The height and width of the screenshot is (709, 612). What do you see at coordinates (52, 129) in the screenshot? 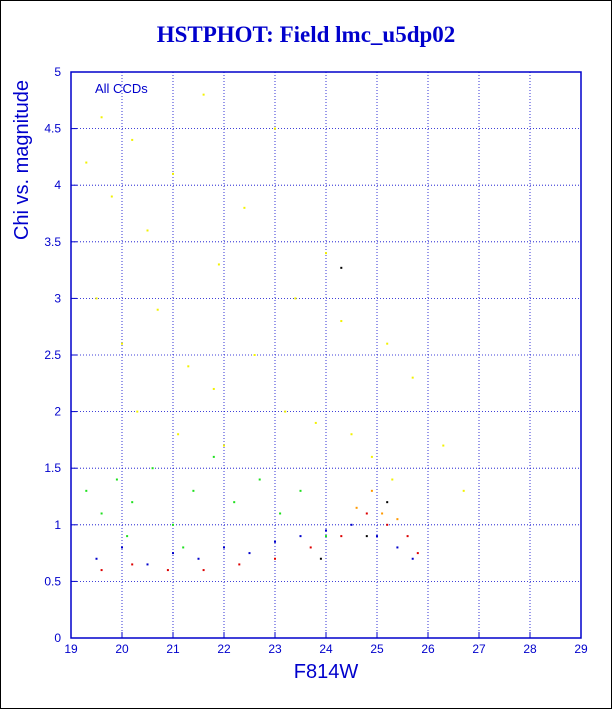
I see `y-tick-label: 4.5` at bounding box center [52, 129].